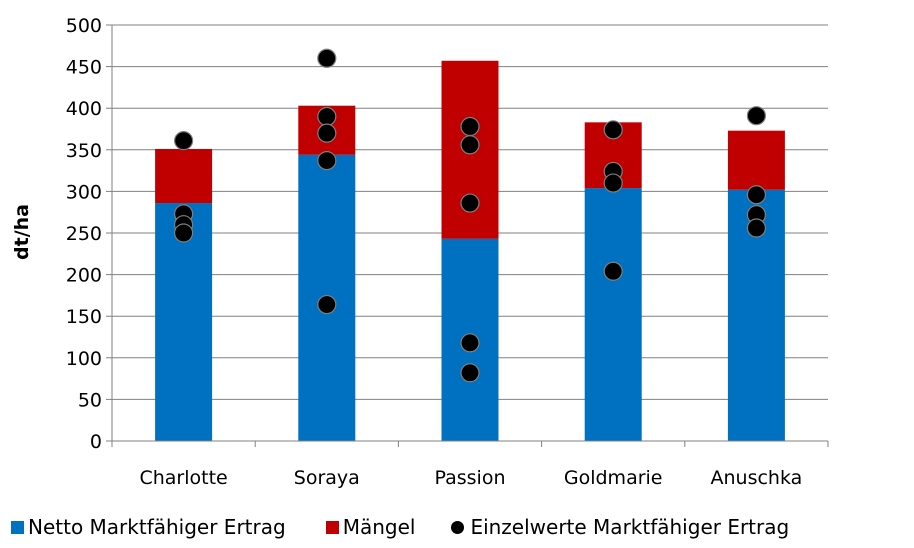 The width and height of the screenshot is (914, 548). Describe the element at coordinates (22, 232) in the screenshot. I see `y-axis-label: dt/ha` at that location.